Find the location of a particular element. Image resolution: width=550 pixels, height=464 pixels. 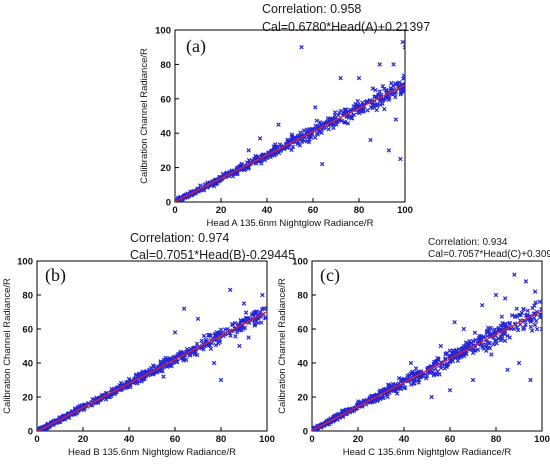

scatter-points is located at coordinates (152, 359).